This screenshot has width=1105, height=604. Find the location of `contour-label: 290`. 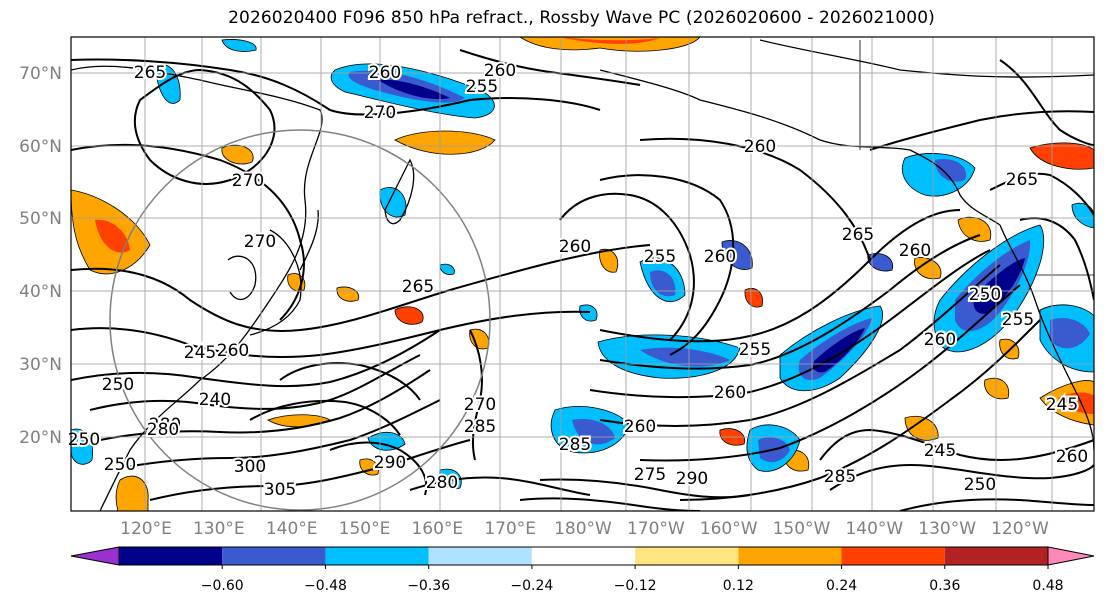

contour-label: 290 is located at coordinates (390, 463).